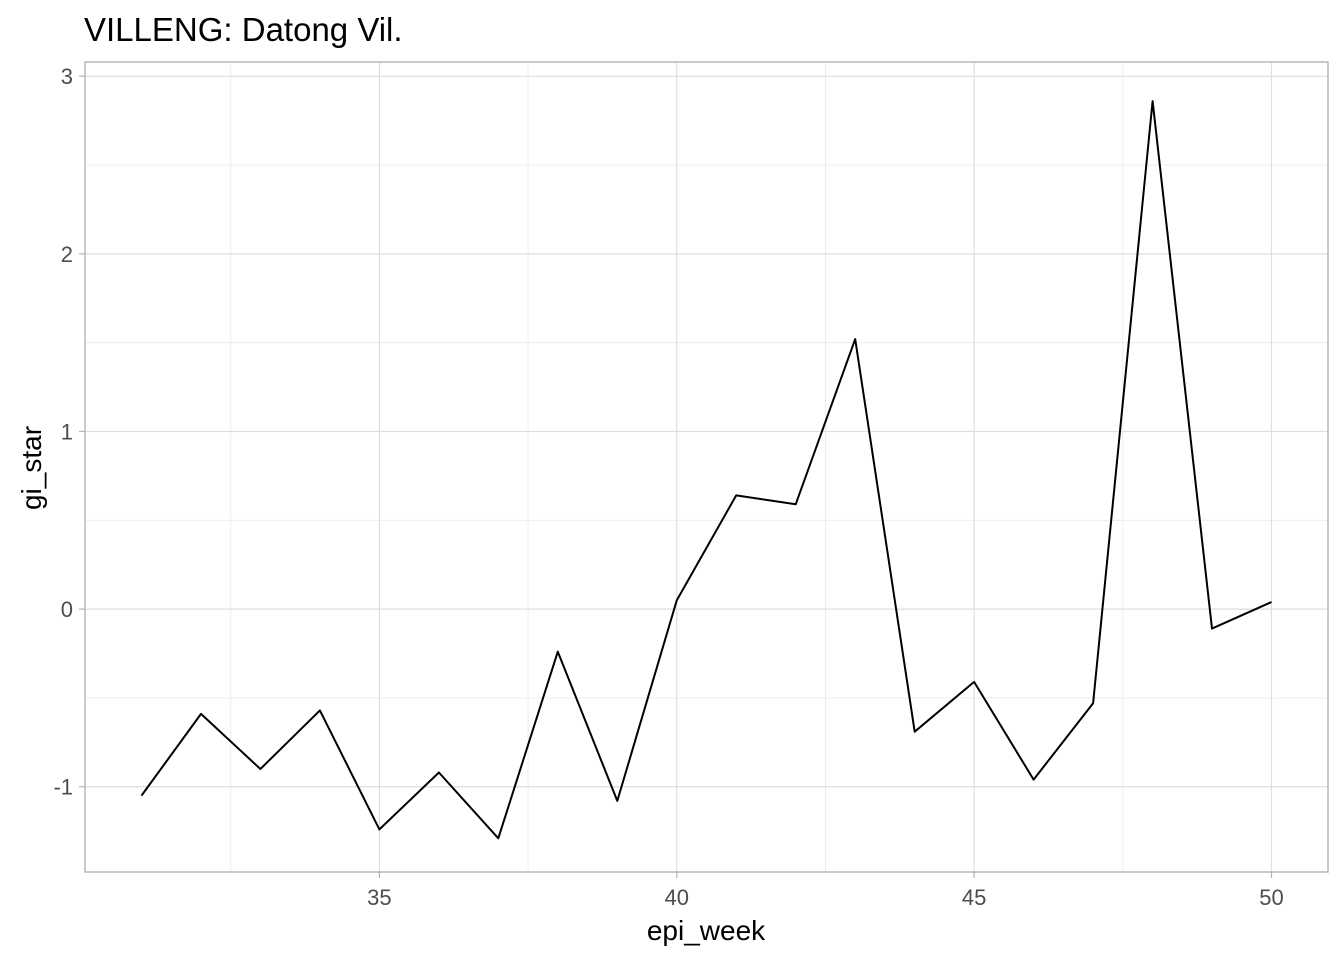 This screenshot has height=960, width=1344. I want to click on y-tick-label-0: -1, so click(63, 787).